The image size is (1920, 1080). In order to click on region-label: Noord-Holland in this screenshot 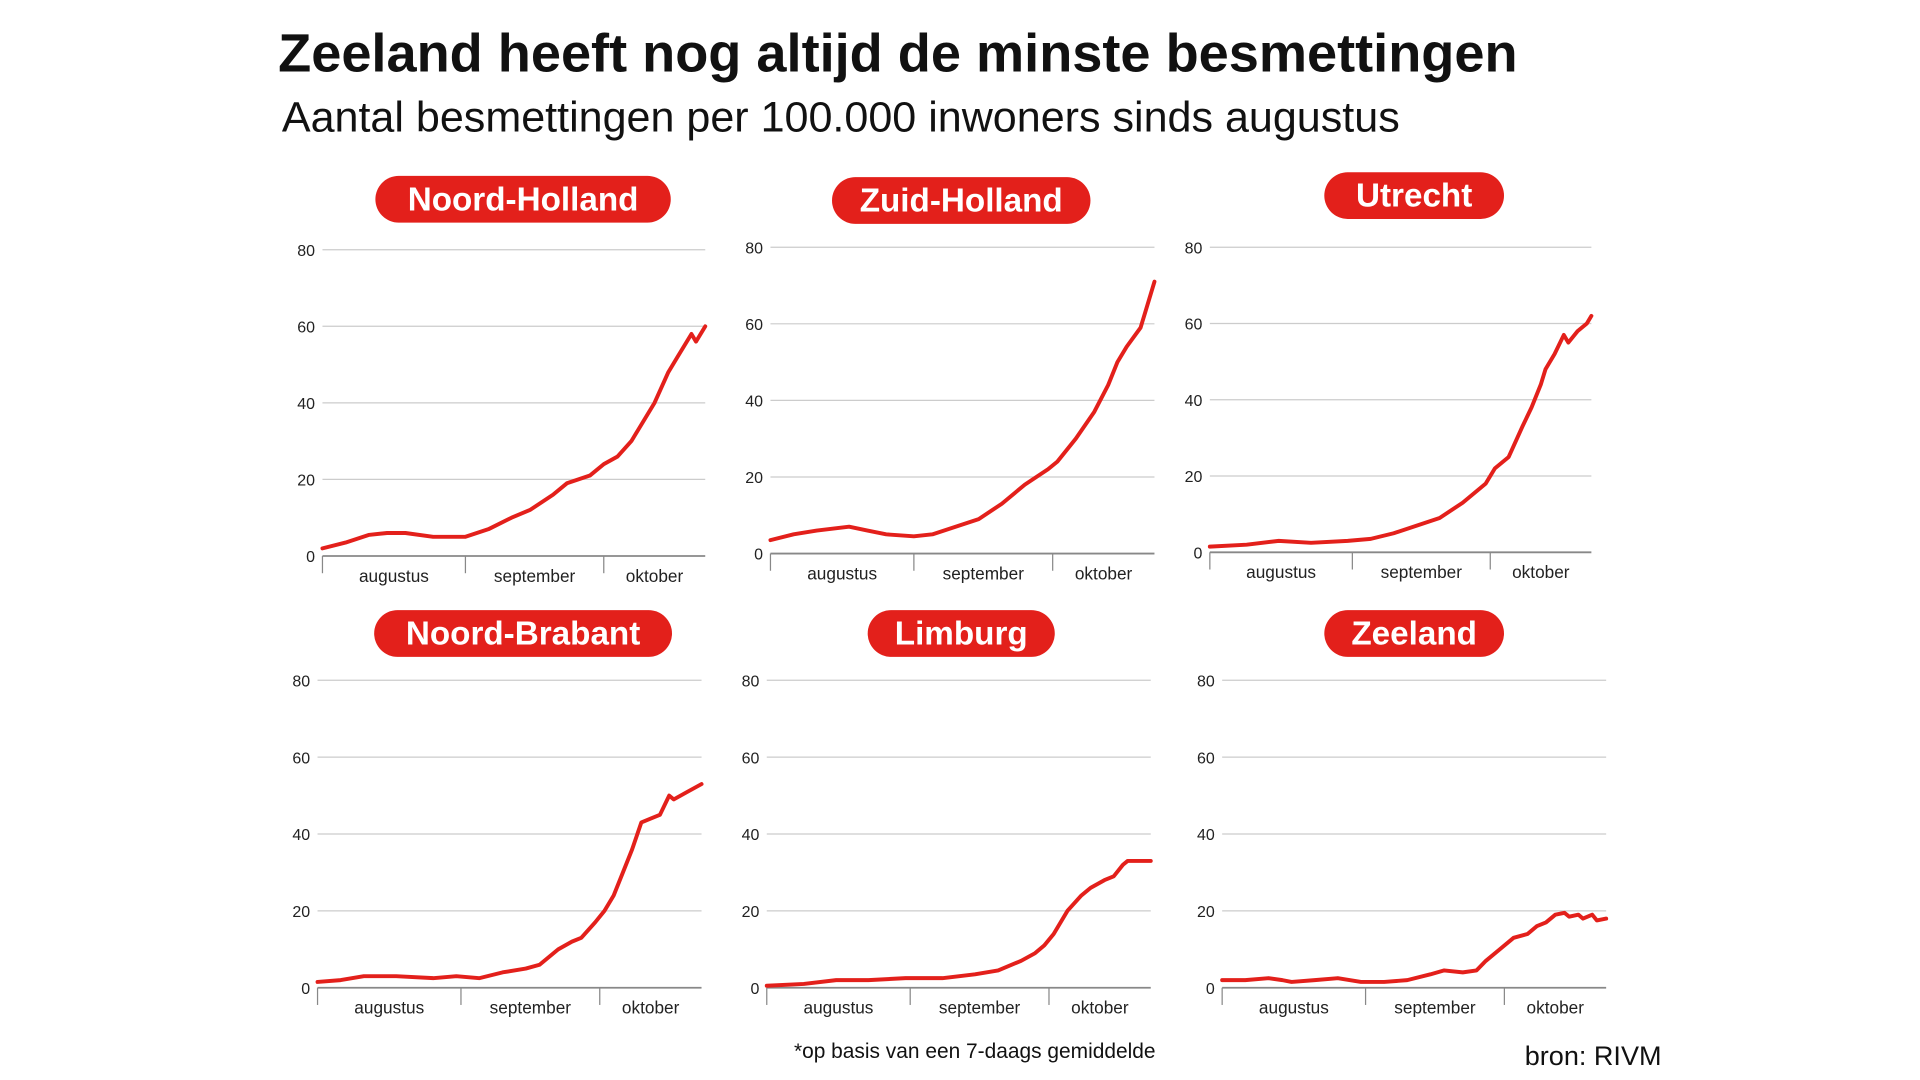, I will do `click(523, 199)`.